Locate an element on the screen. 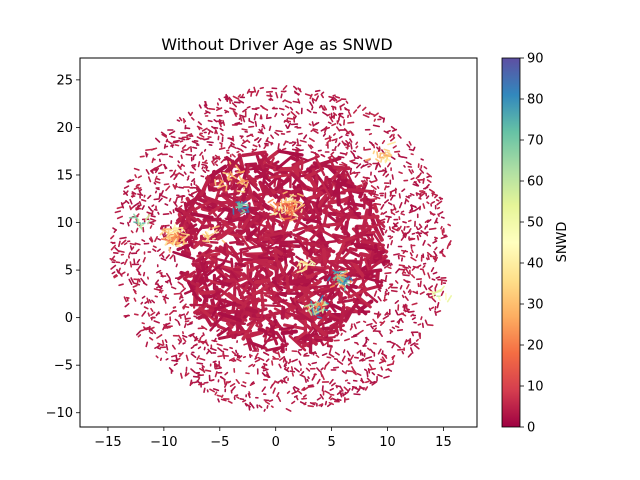  colorbar-tick-label: 60 is located at coordinates (535, 182).